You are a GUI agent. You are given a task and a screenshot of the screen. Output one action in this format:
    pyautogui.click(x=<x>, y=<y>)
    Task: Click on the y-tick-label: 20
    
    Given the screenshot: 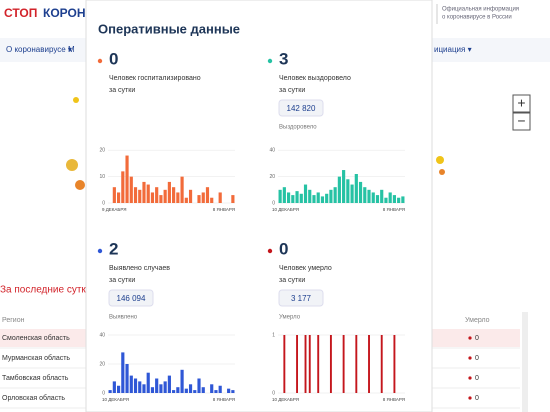 What is the action you would take?
    pyautogui.click(x=102, y=364)
    